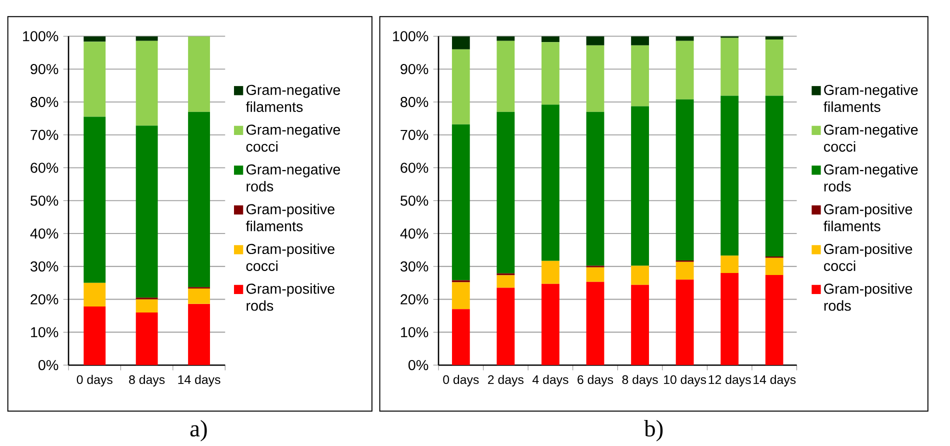 This screenshot has height=446, width=950. I want to click on text: b), so click(653, 431).